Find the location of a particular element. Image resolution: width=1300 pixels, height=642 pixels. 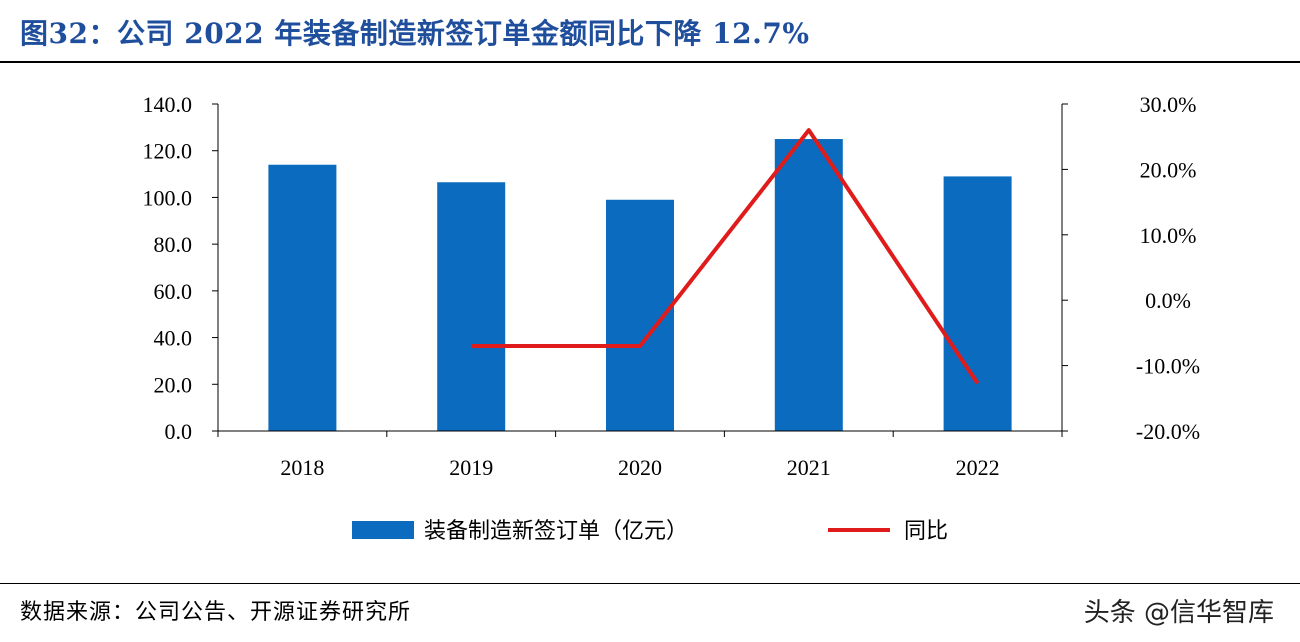

left-axis-tick-label: 120.0 is located at coordinates (168, 151).